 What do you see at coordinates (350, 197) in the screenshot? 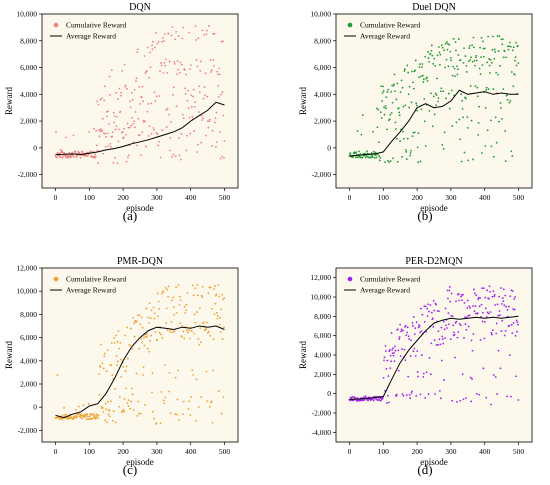
I see `x-tick-label: 0` at bounding box center [350, 197].